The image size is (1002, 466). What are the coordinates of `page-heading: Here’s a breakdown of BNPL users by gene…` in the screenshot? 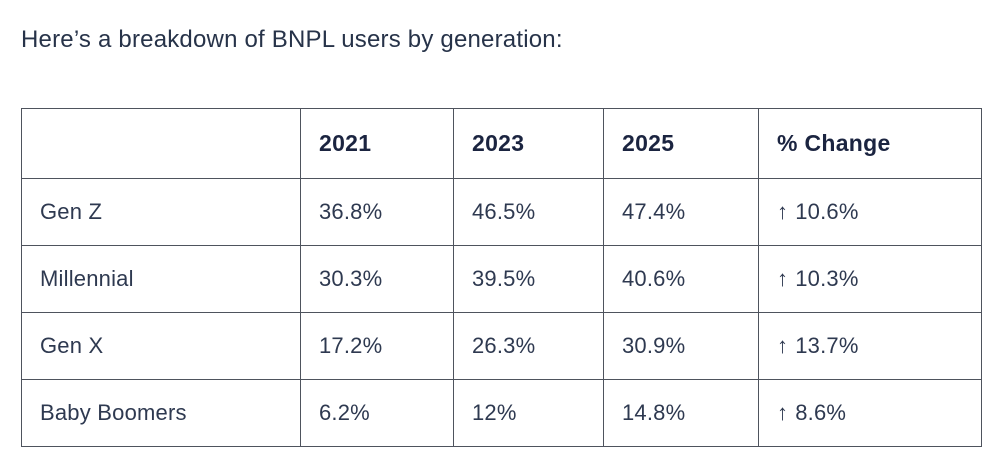 It's located at (292, 39).